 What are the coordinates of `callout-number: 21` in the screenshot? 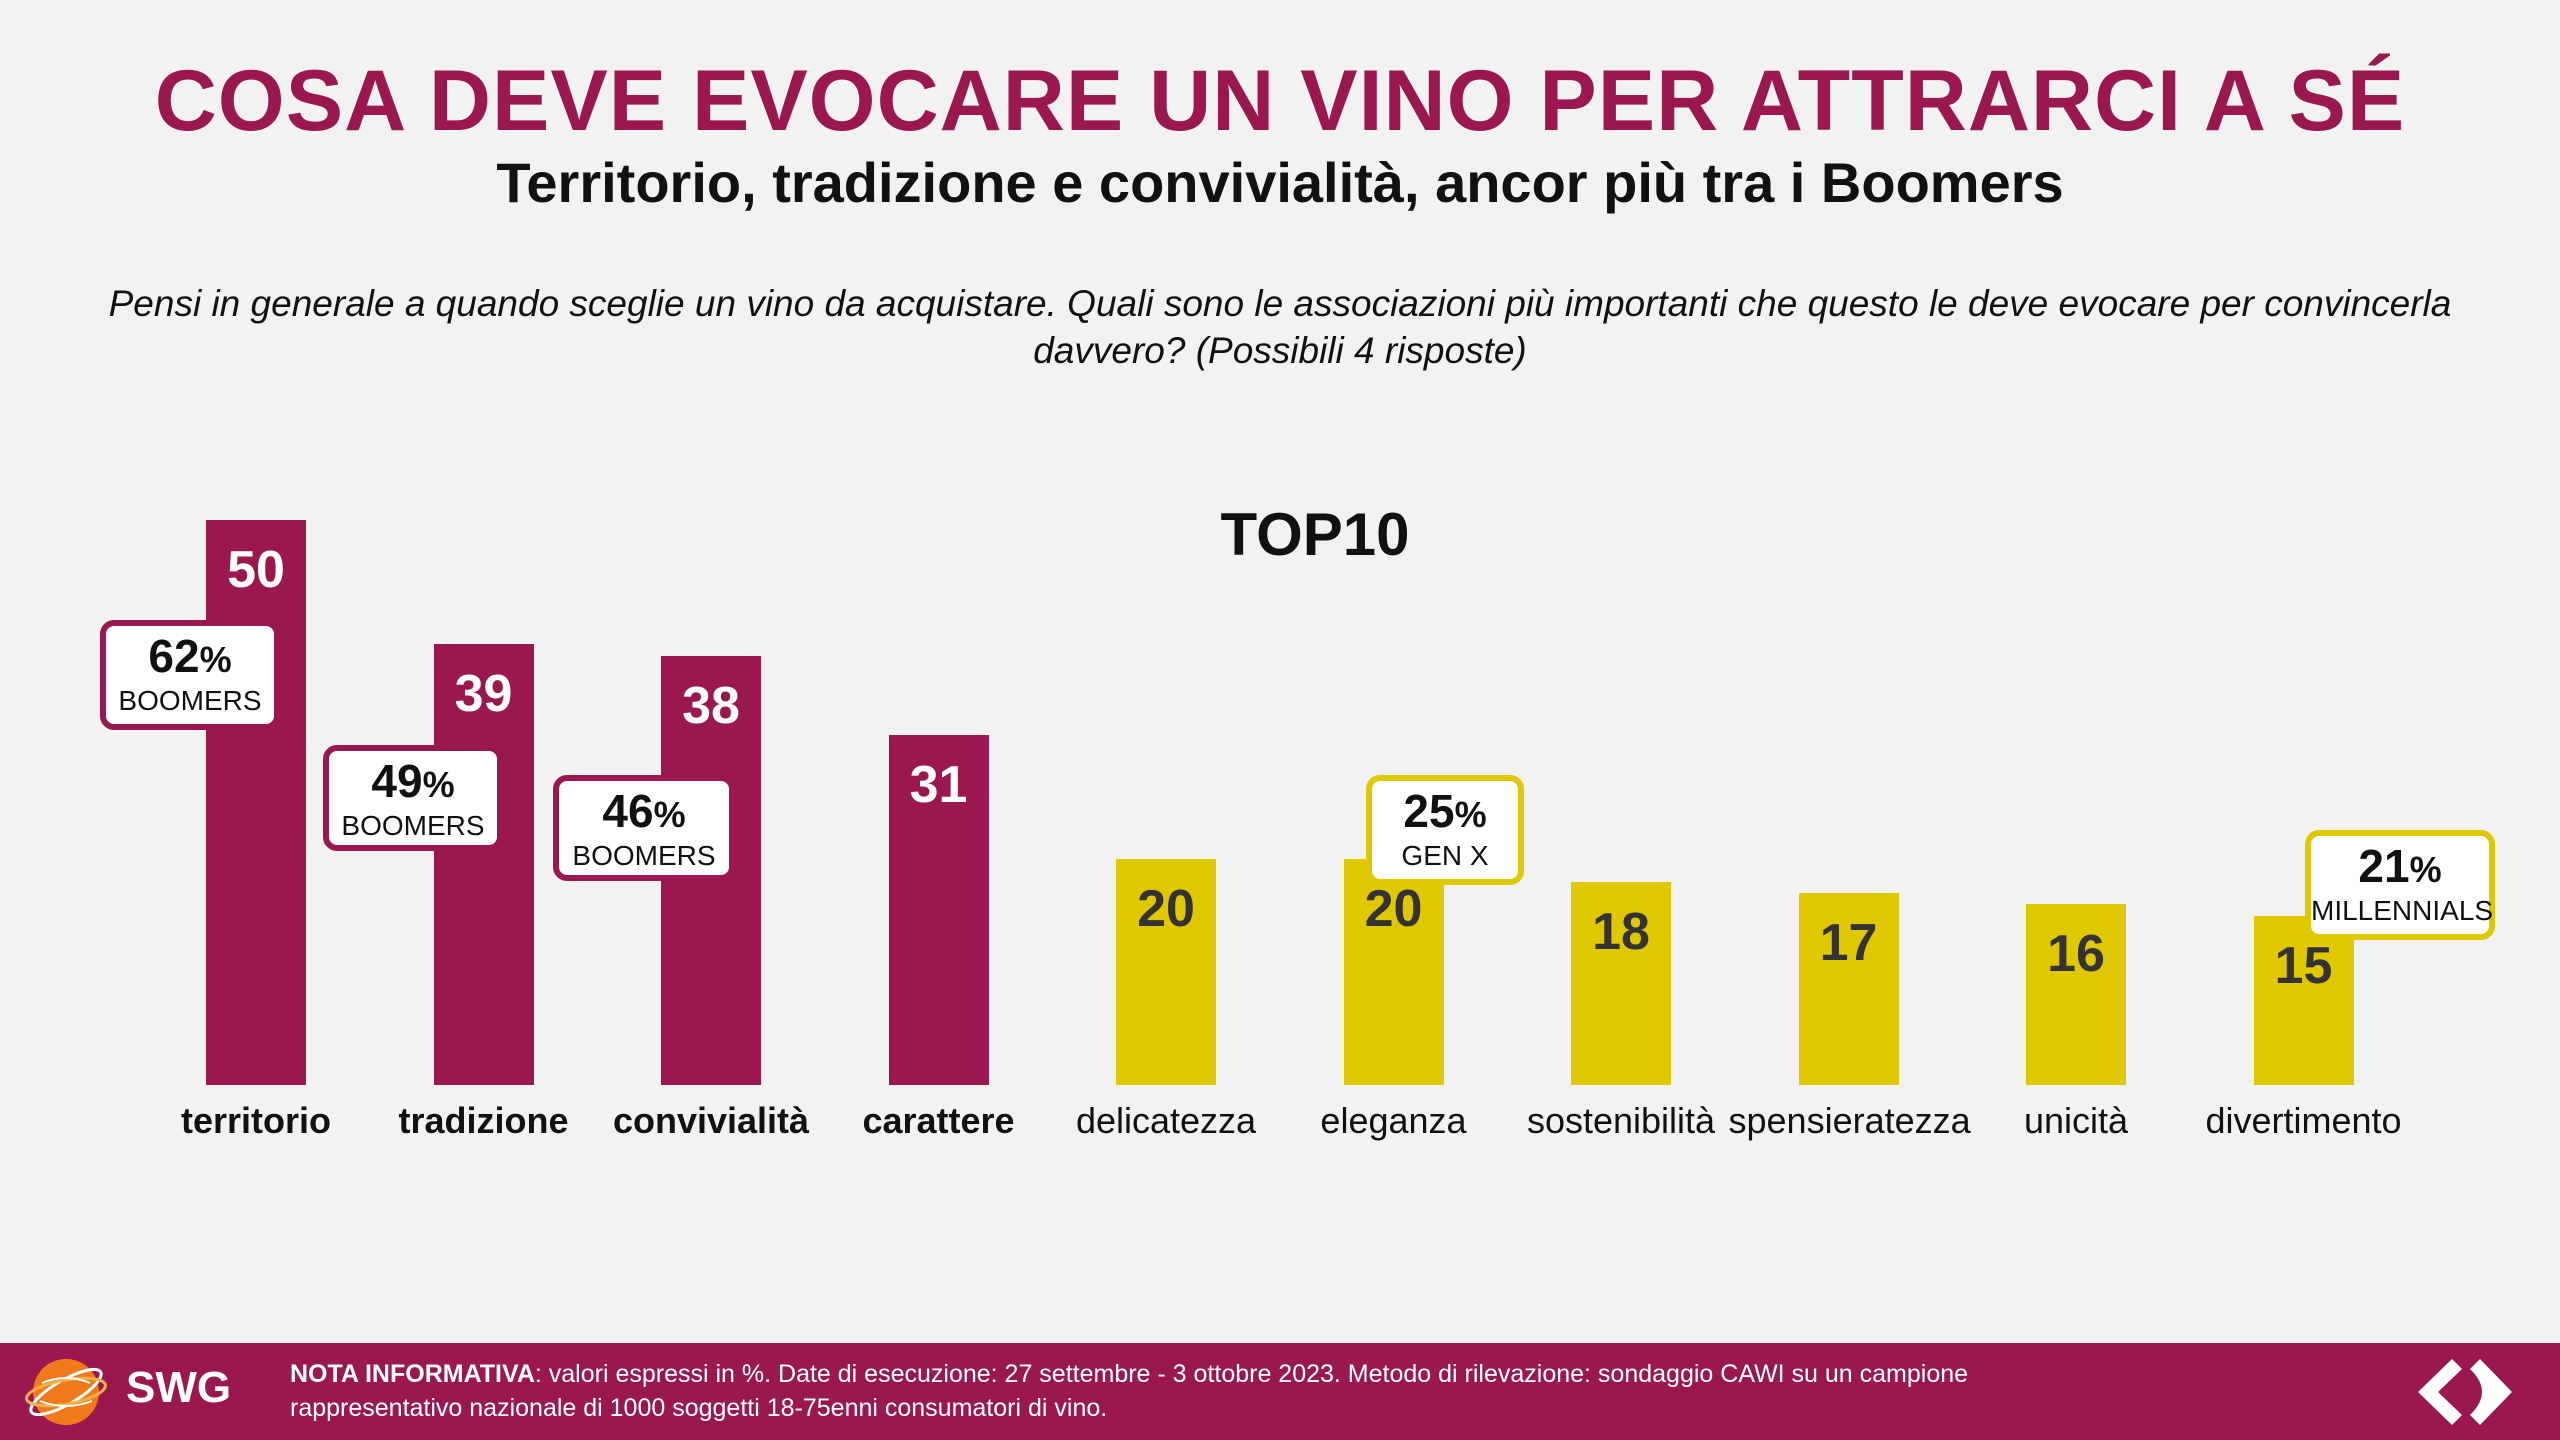 It's located at (2384, 866).